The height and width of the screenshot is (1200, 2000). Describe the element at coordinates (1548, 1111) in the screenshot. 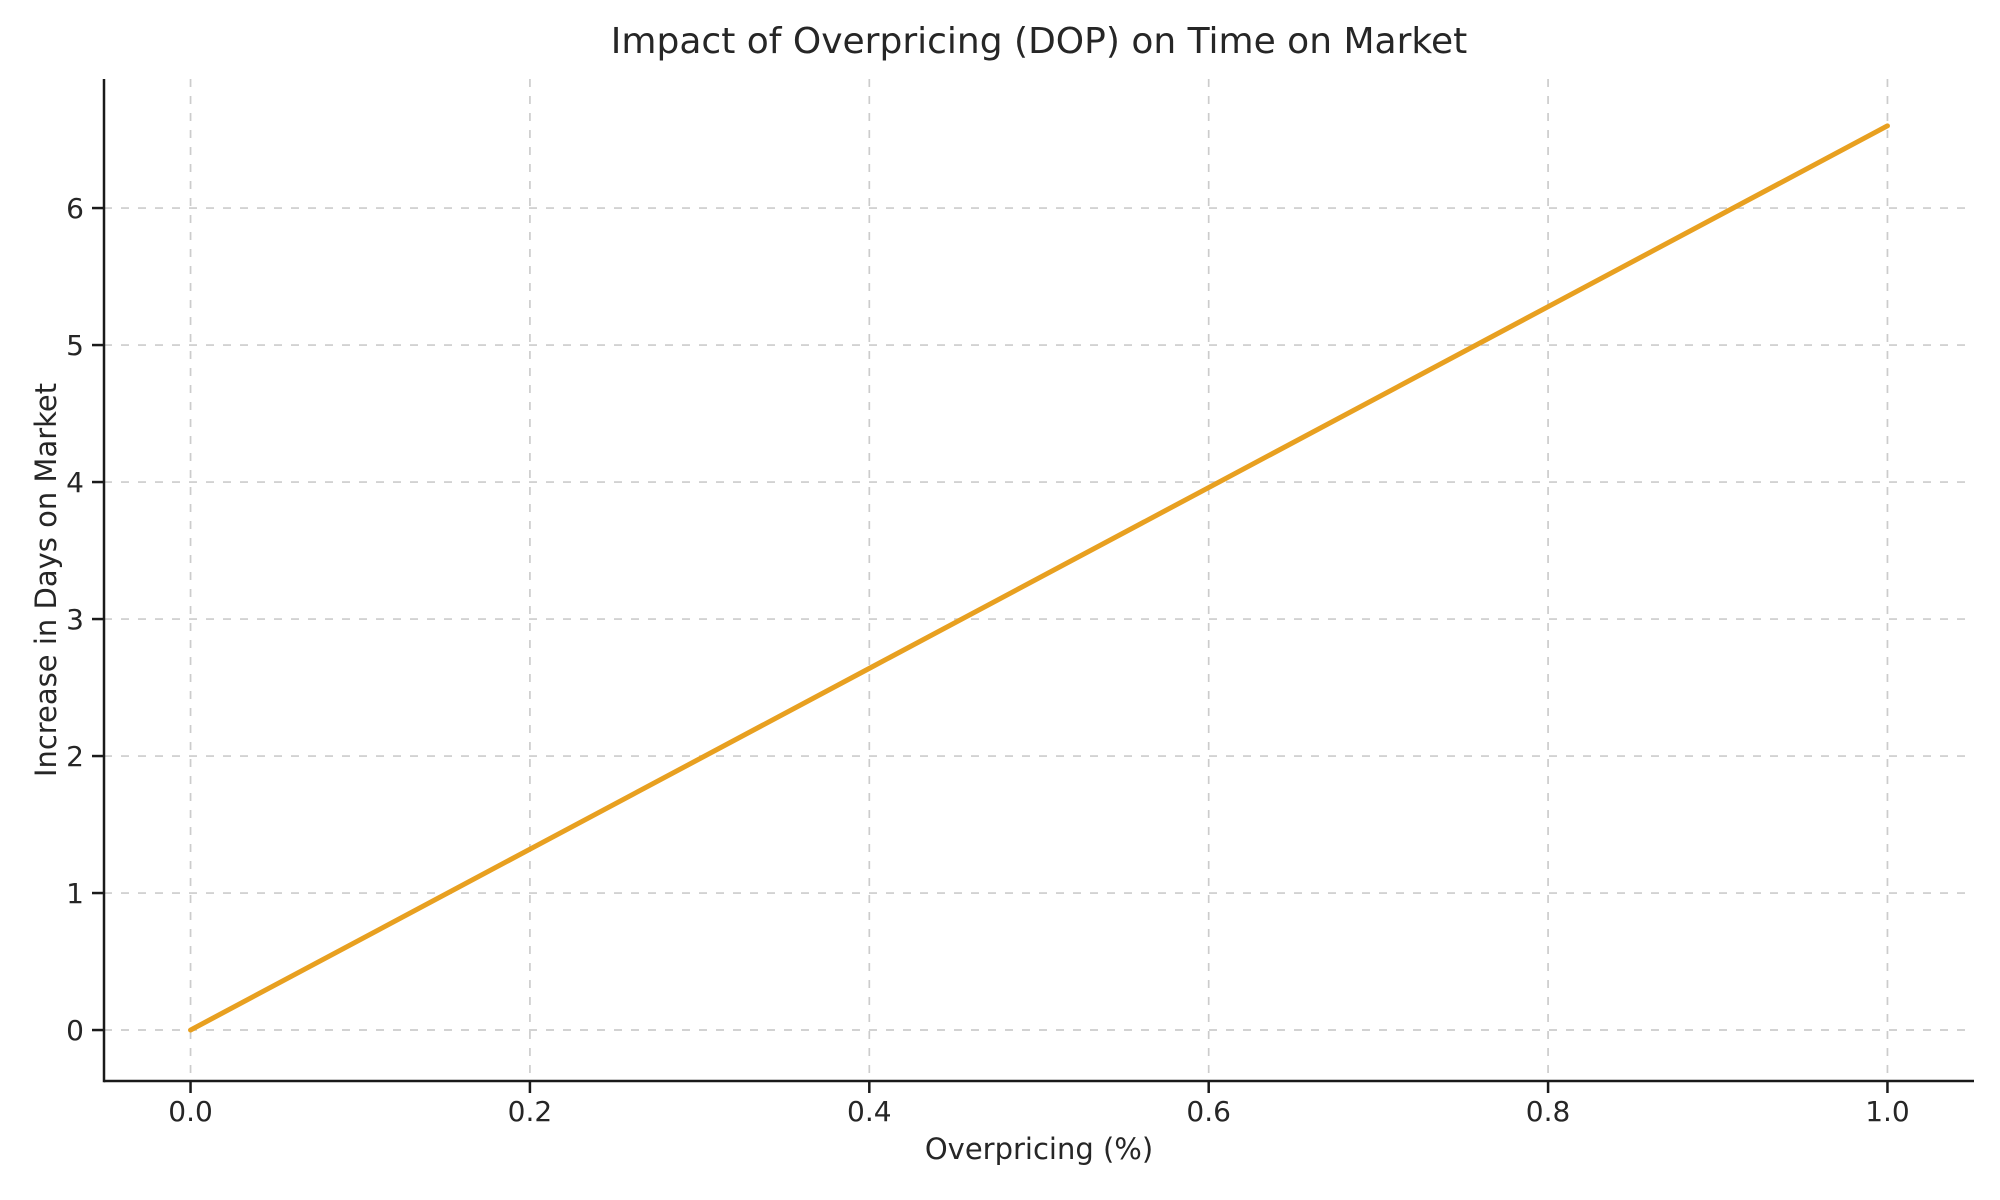

I see `x-tick-label: 0.8` at that location.